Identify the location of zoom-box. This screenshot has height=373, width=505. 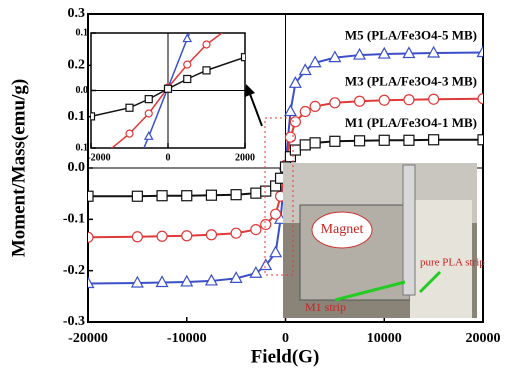
(279, 196).